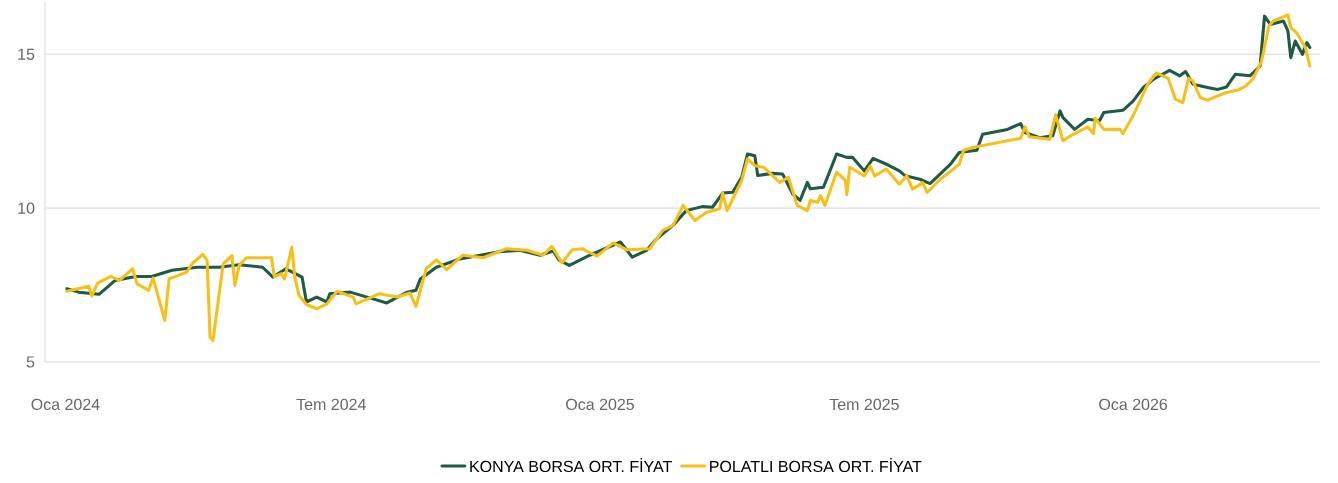  What do you see at coordinates (30, 362) in the screenshot?
I see `y-tick-label: 5` at bounding box center [30, 362].